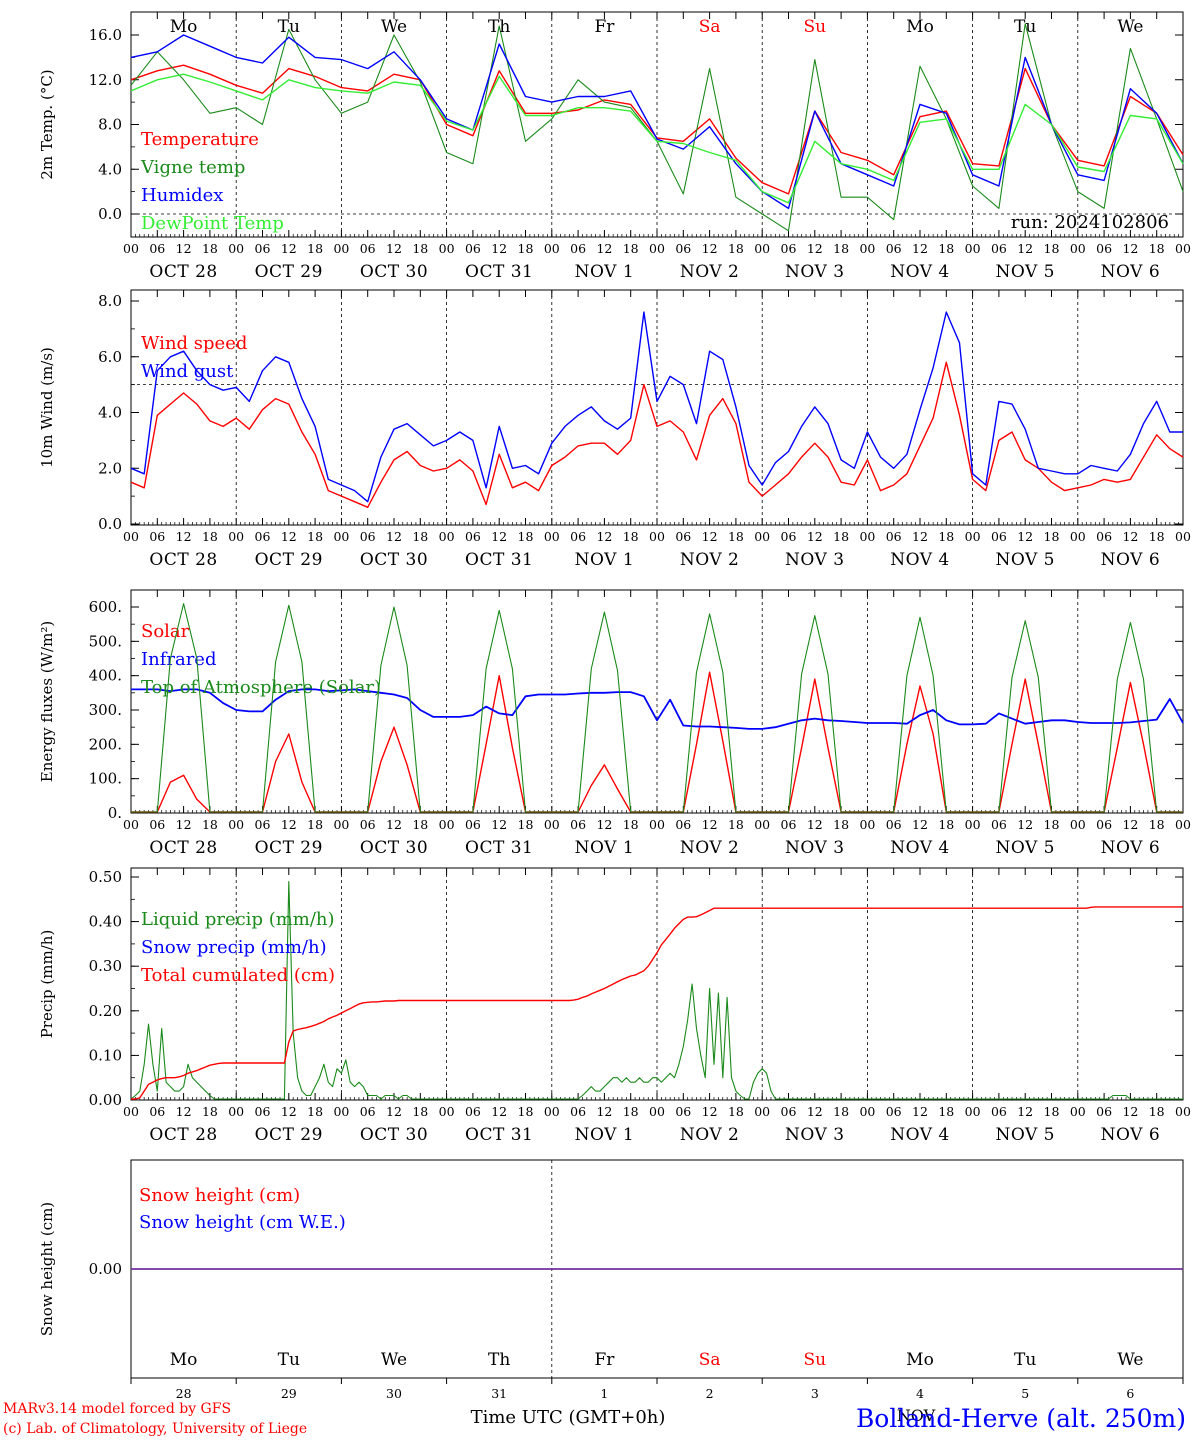 The image size is (1194, 1444). Describe the element at coordinates (916, 1415) in the screenshot. I see `month-label: NOV` at that location.